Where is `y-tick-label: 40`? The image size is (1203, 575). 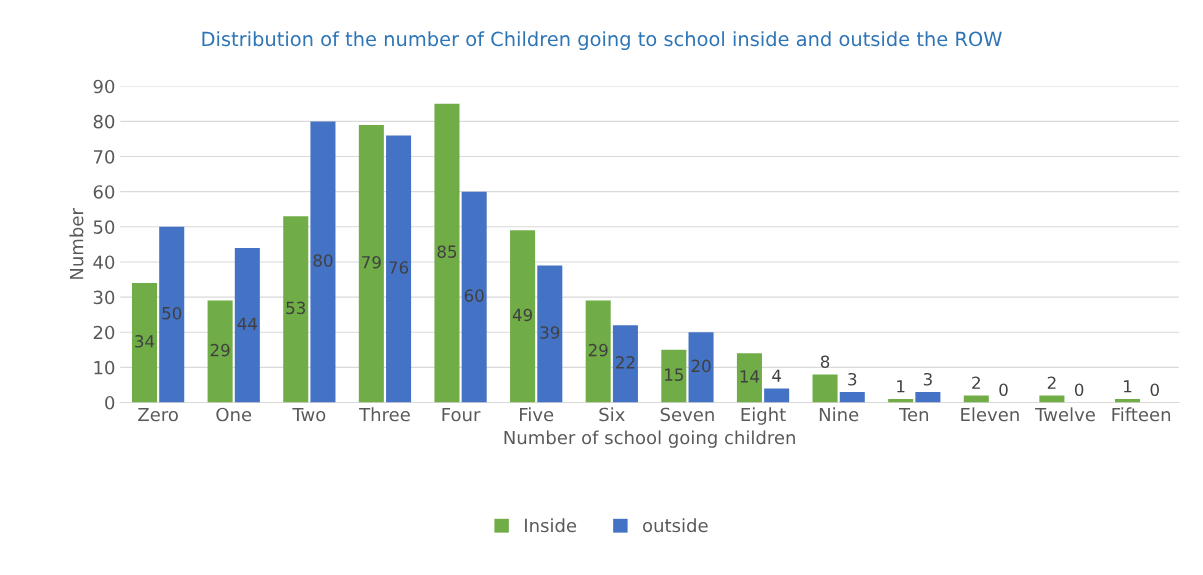 y-tick-label: 40 is located at coordinates (104, 262).